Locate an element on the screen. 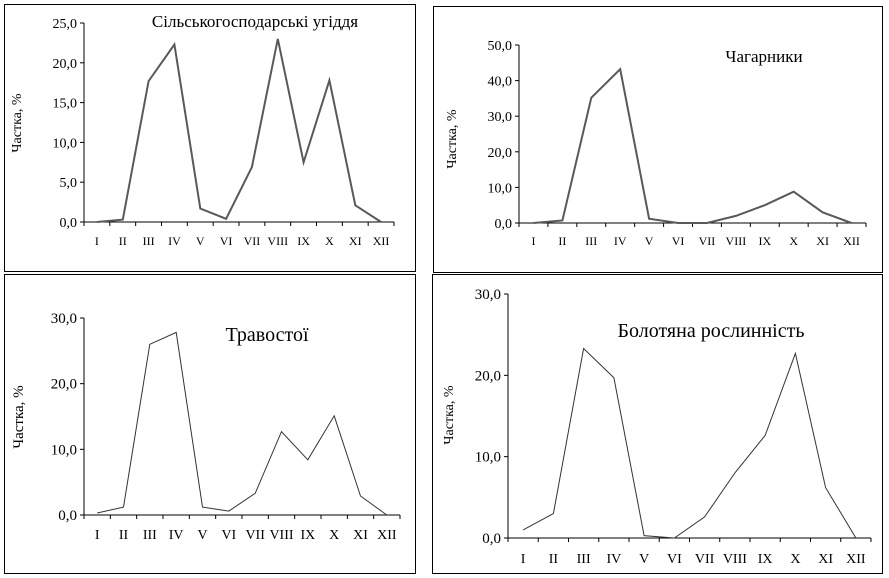 Image resolution: width=889 pixels, height=578 pixels. y-tick-label: 40,0 is located at coordinates (500, 82).